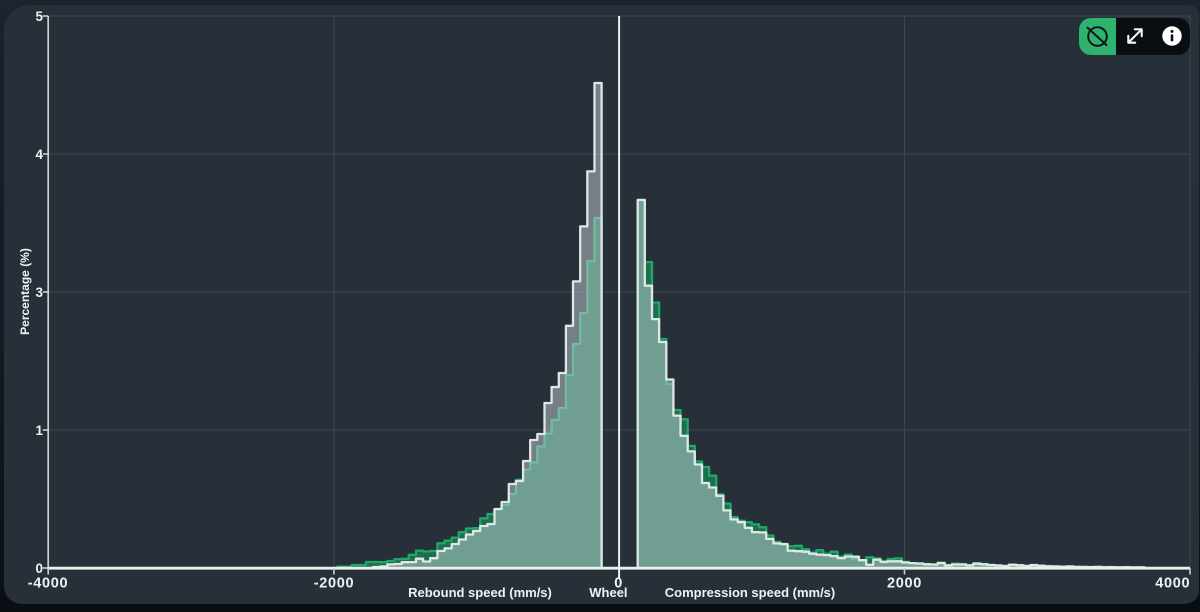 The height and width of the screenshot is (612, 1200). I want to click on svg-text: 2000, so click(904, 584).